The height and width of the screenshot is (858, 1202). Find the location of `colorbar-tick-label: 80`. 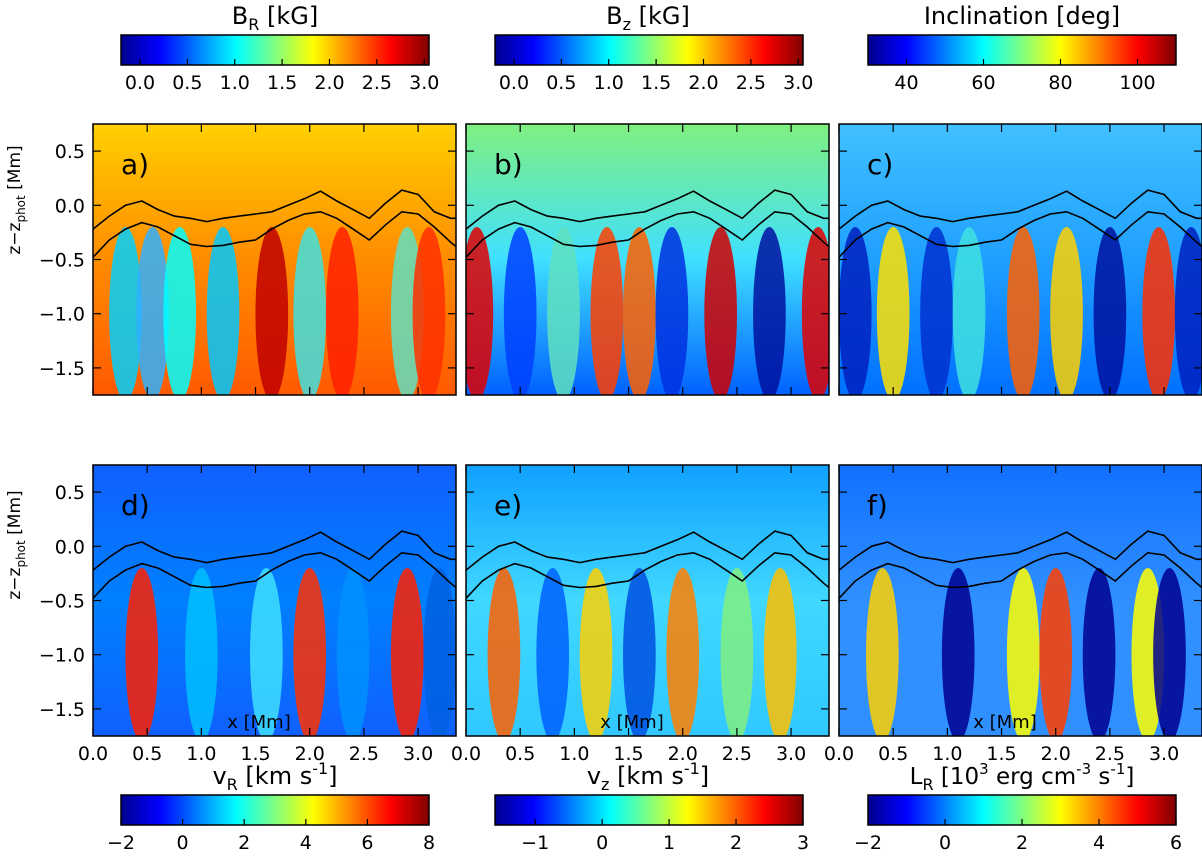

colorbar-tick-label: 80 is located at coordinates (1060, 83).